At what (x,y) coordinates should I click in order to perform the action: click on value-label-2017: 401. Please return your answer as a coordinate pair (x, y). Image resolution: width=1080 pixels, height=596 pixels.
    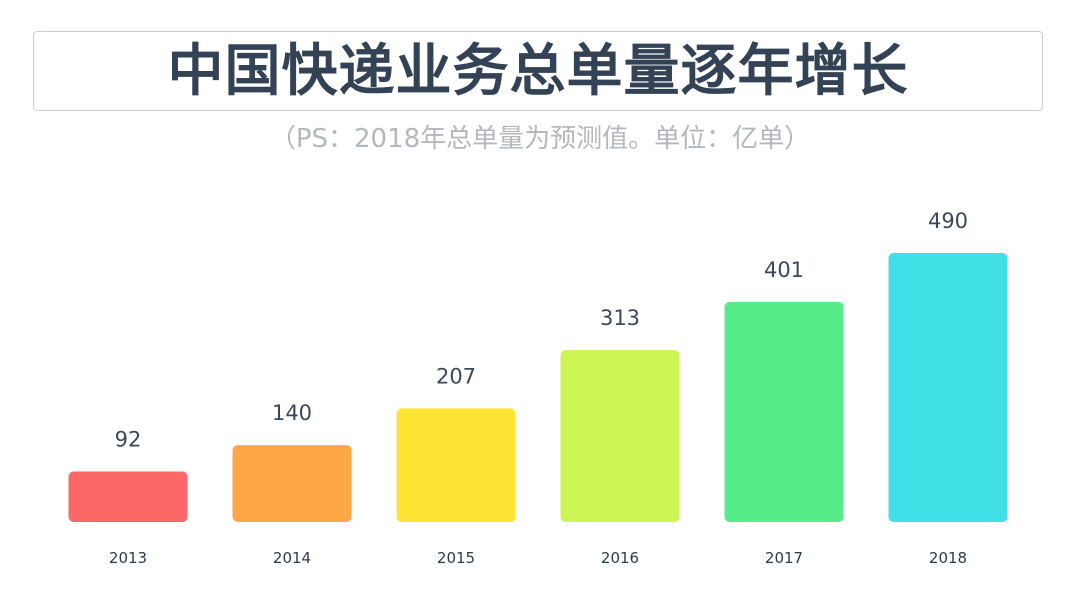
    Looking at the image, I should click on (784, 270).